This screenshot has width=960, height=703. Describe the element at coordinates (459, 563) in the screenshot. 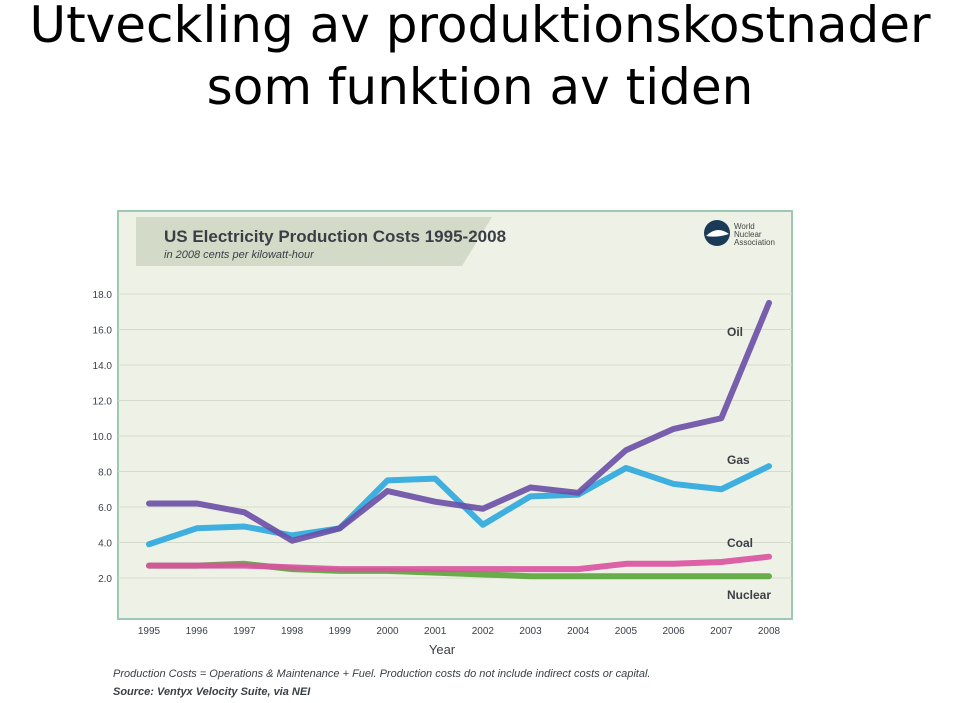

I see `series-line-coal` at that location.